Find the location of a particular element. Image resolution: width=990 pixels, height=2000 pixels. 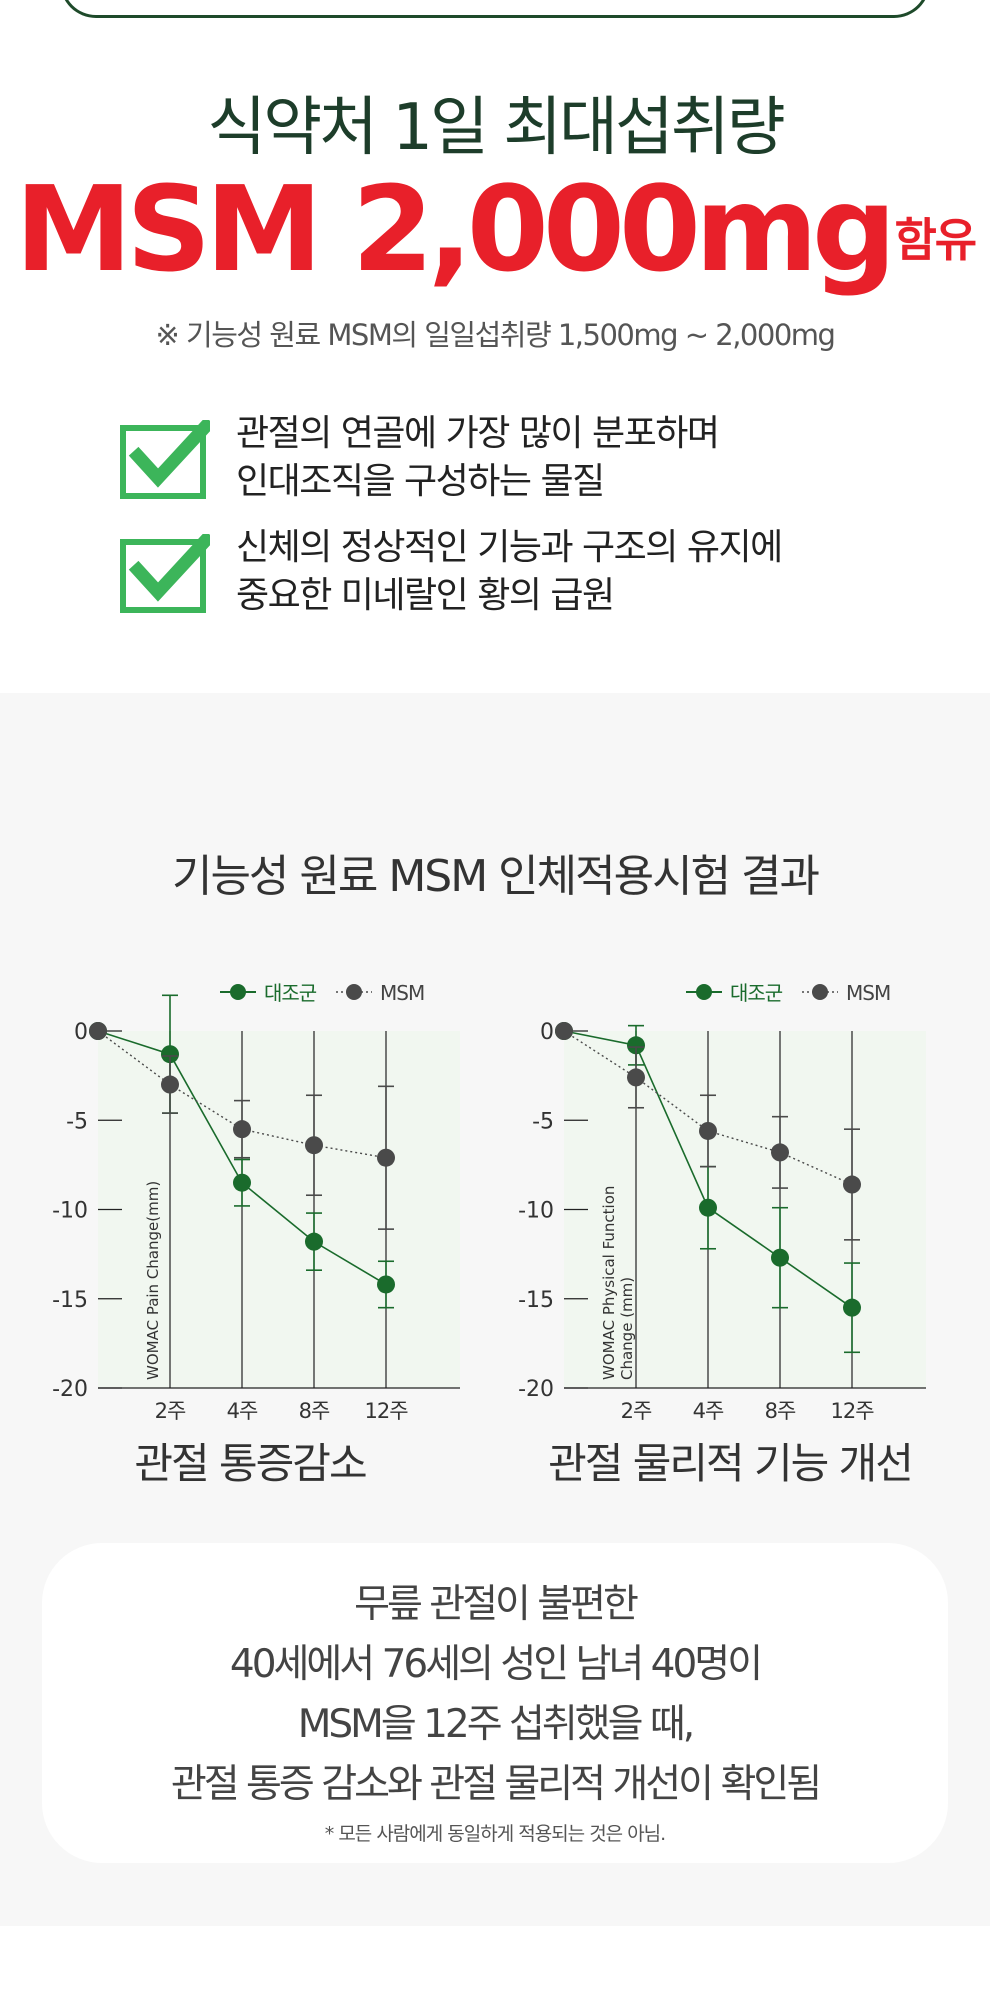

benefit-text: 관절의 연골에 가장 많이 분포하며 인대조직을 구성하는 물질 is located at coordinates (478, 458).